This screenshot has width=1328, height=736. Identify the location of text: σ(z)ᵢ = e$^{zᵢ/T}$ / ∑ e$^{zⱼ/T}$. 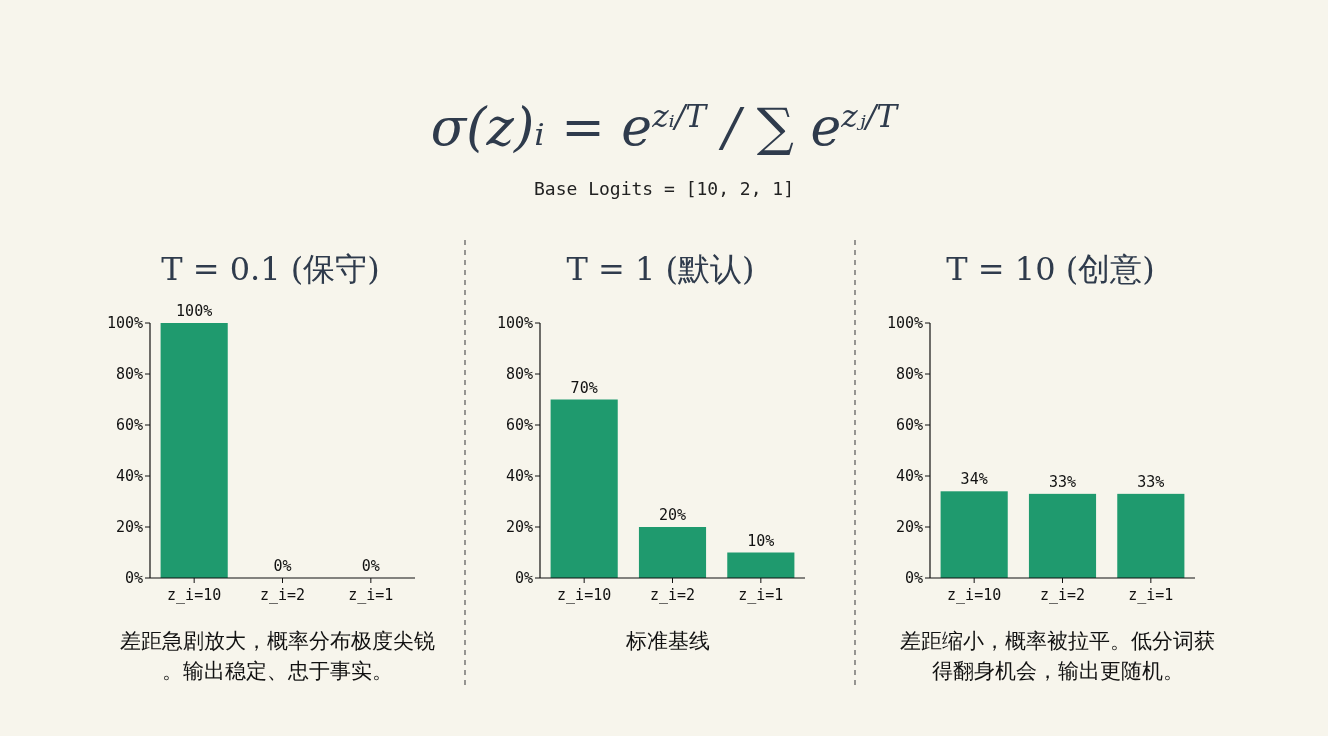
(665, 127).